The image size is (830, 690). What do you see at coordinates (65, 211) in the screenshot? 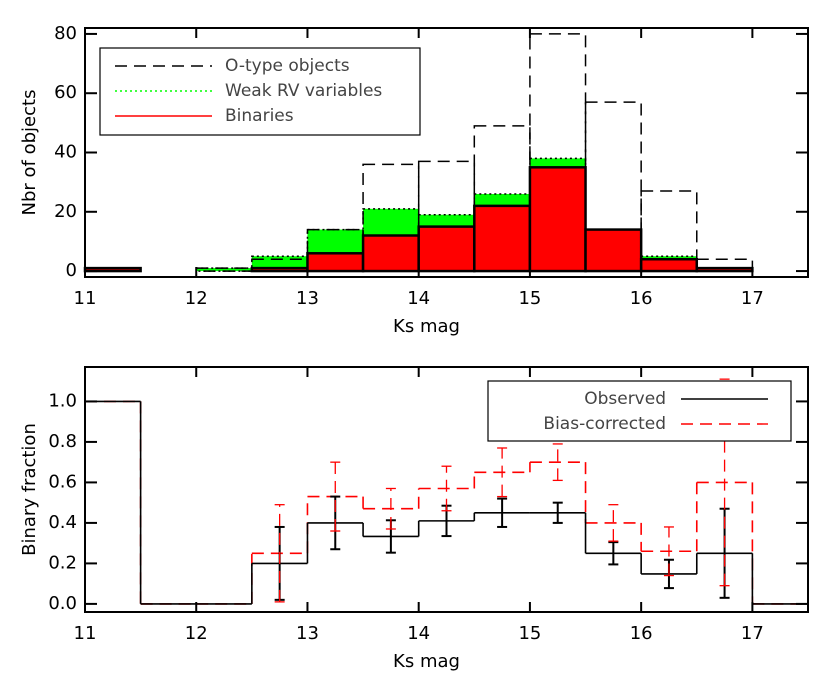
I see `y-tick-label: 20` at bounding box center [65, 211].